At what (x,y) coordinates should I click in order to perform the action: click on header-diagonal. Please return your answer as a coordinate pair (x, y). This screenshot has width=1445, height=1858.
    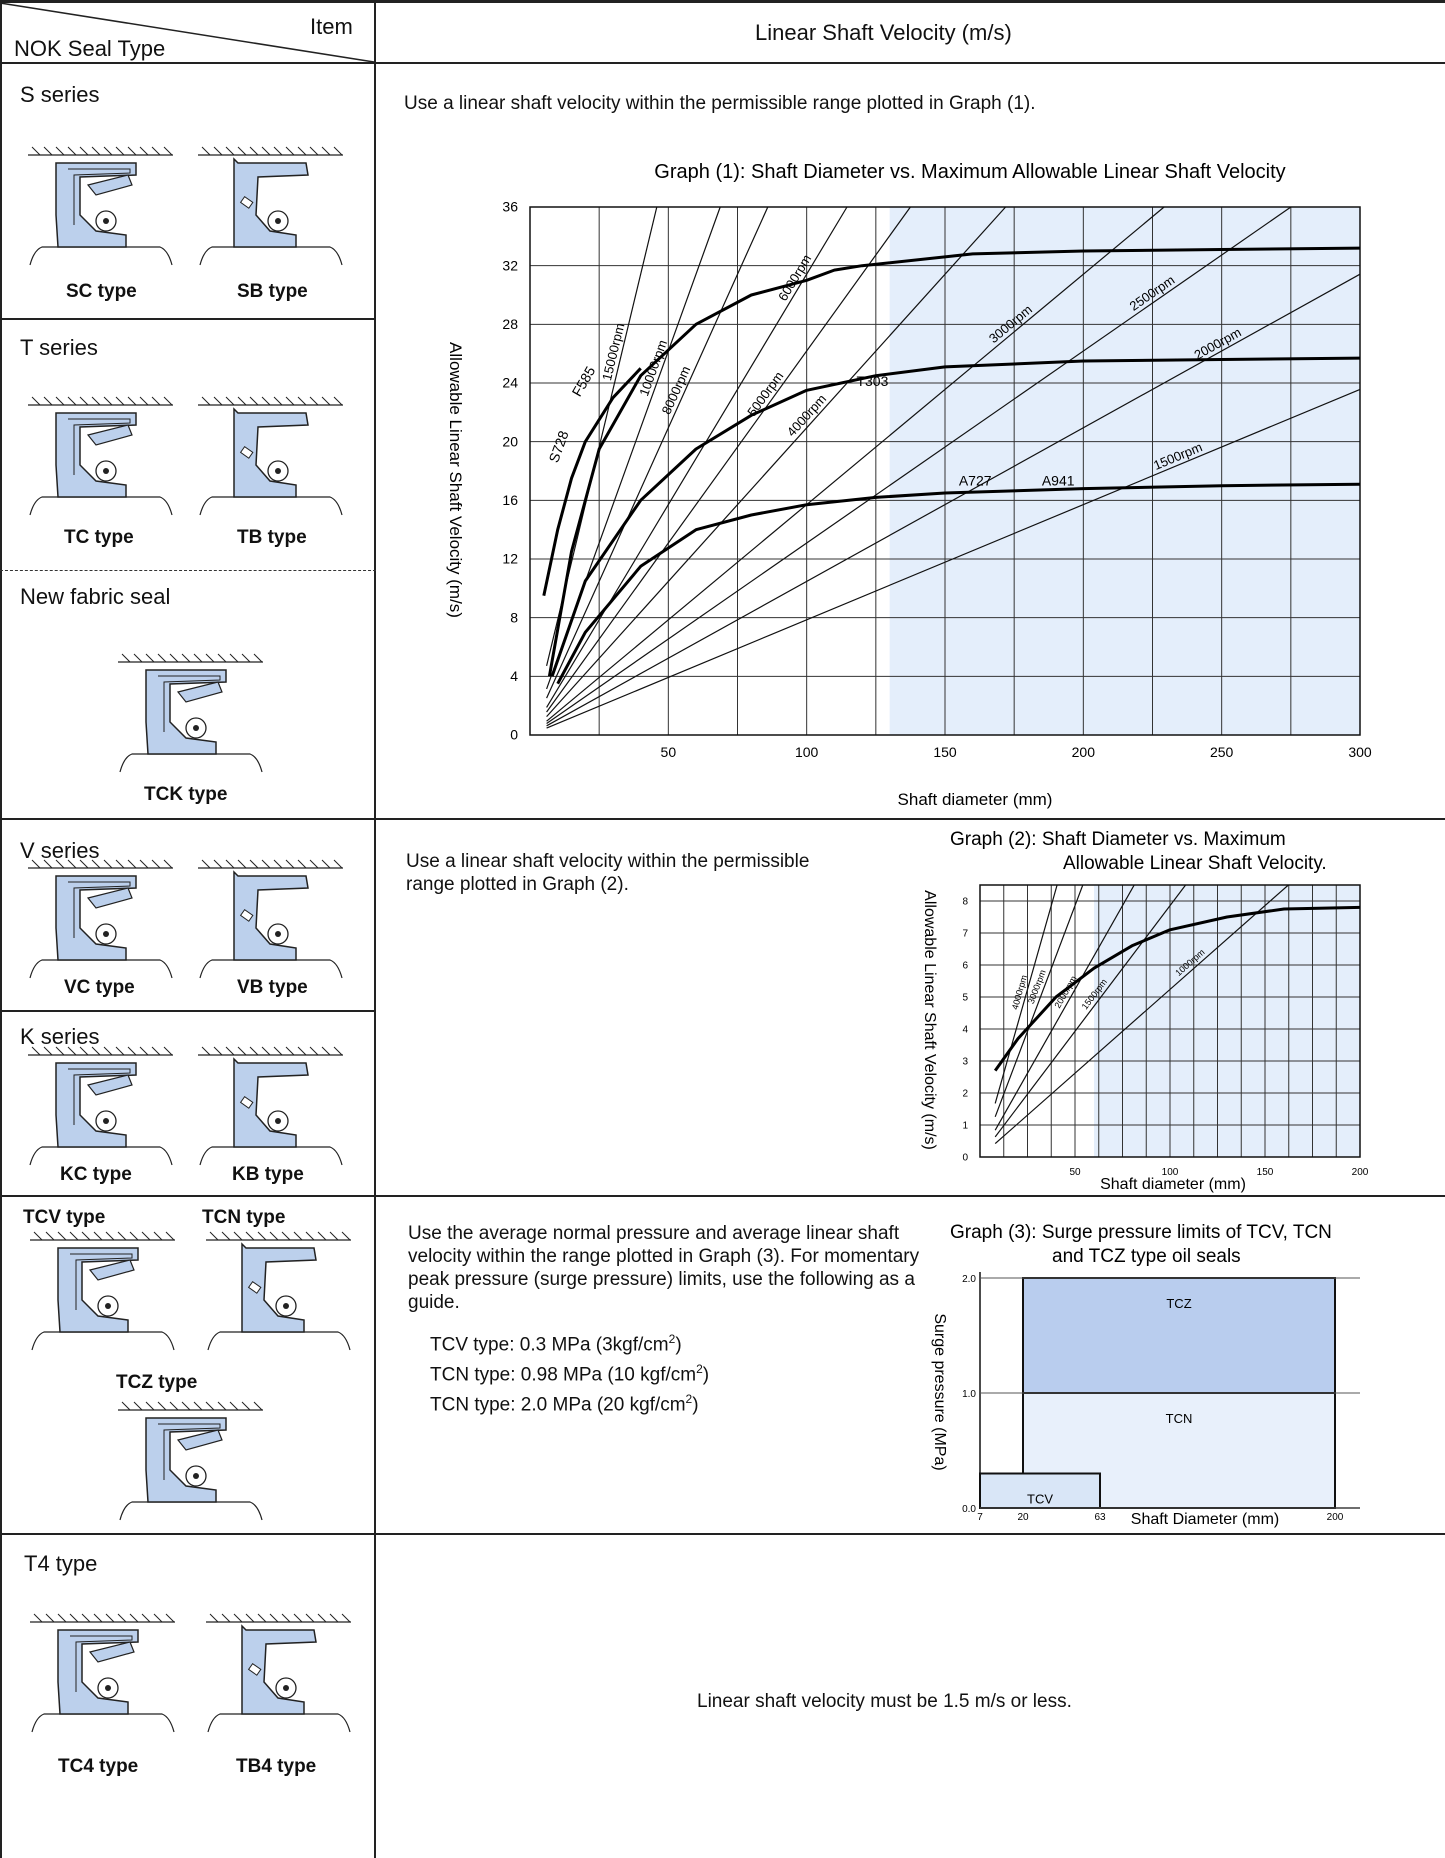
    Looking at the image, I should click on (187, 32).